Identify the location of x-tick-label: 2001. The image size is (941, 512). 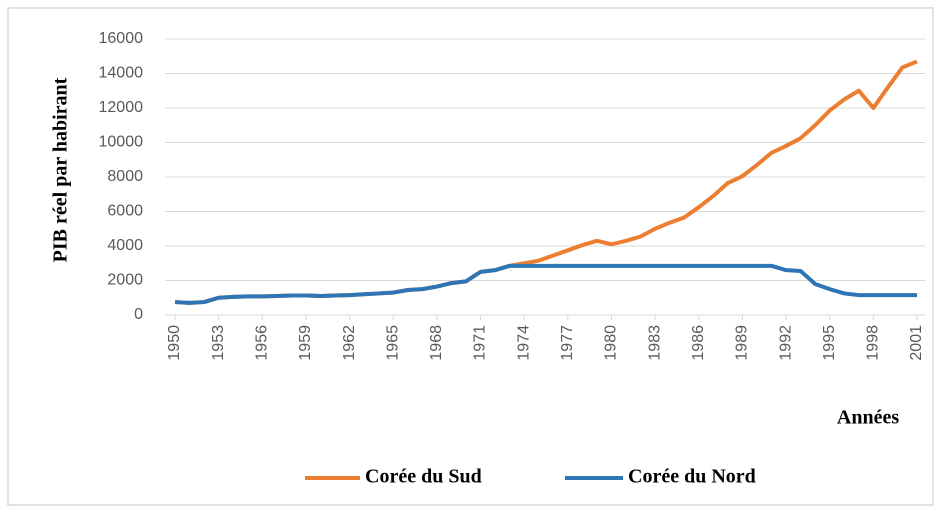
(916, 343).